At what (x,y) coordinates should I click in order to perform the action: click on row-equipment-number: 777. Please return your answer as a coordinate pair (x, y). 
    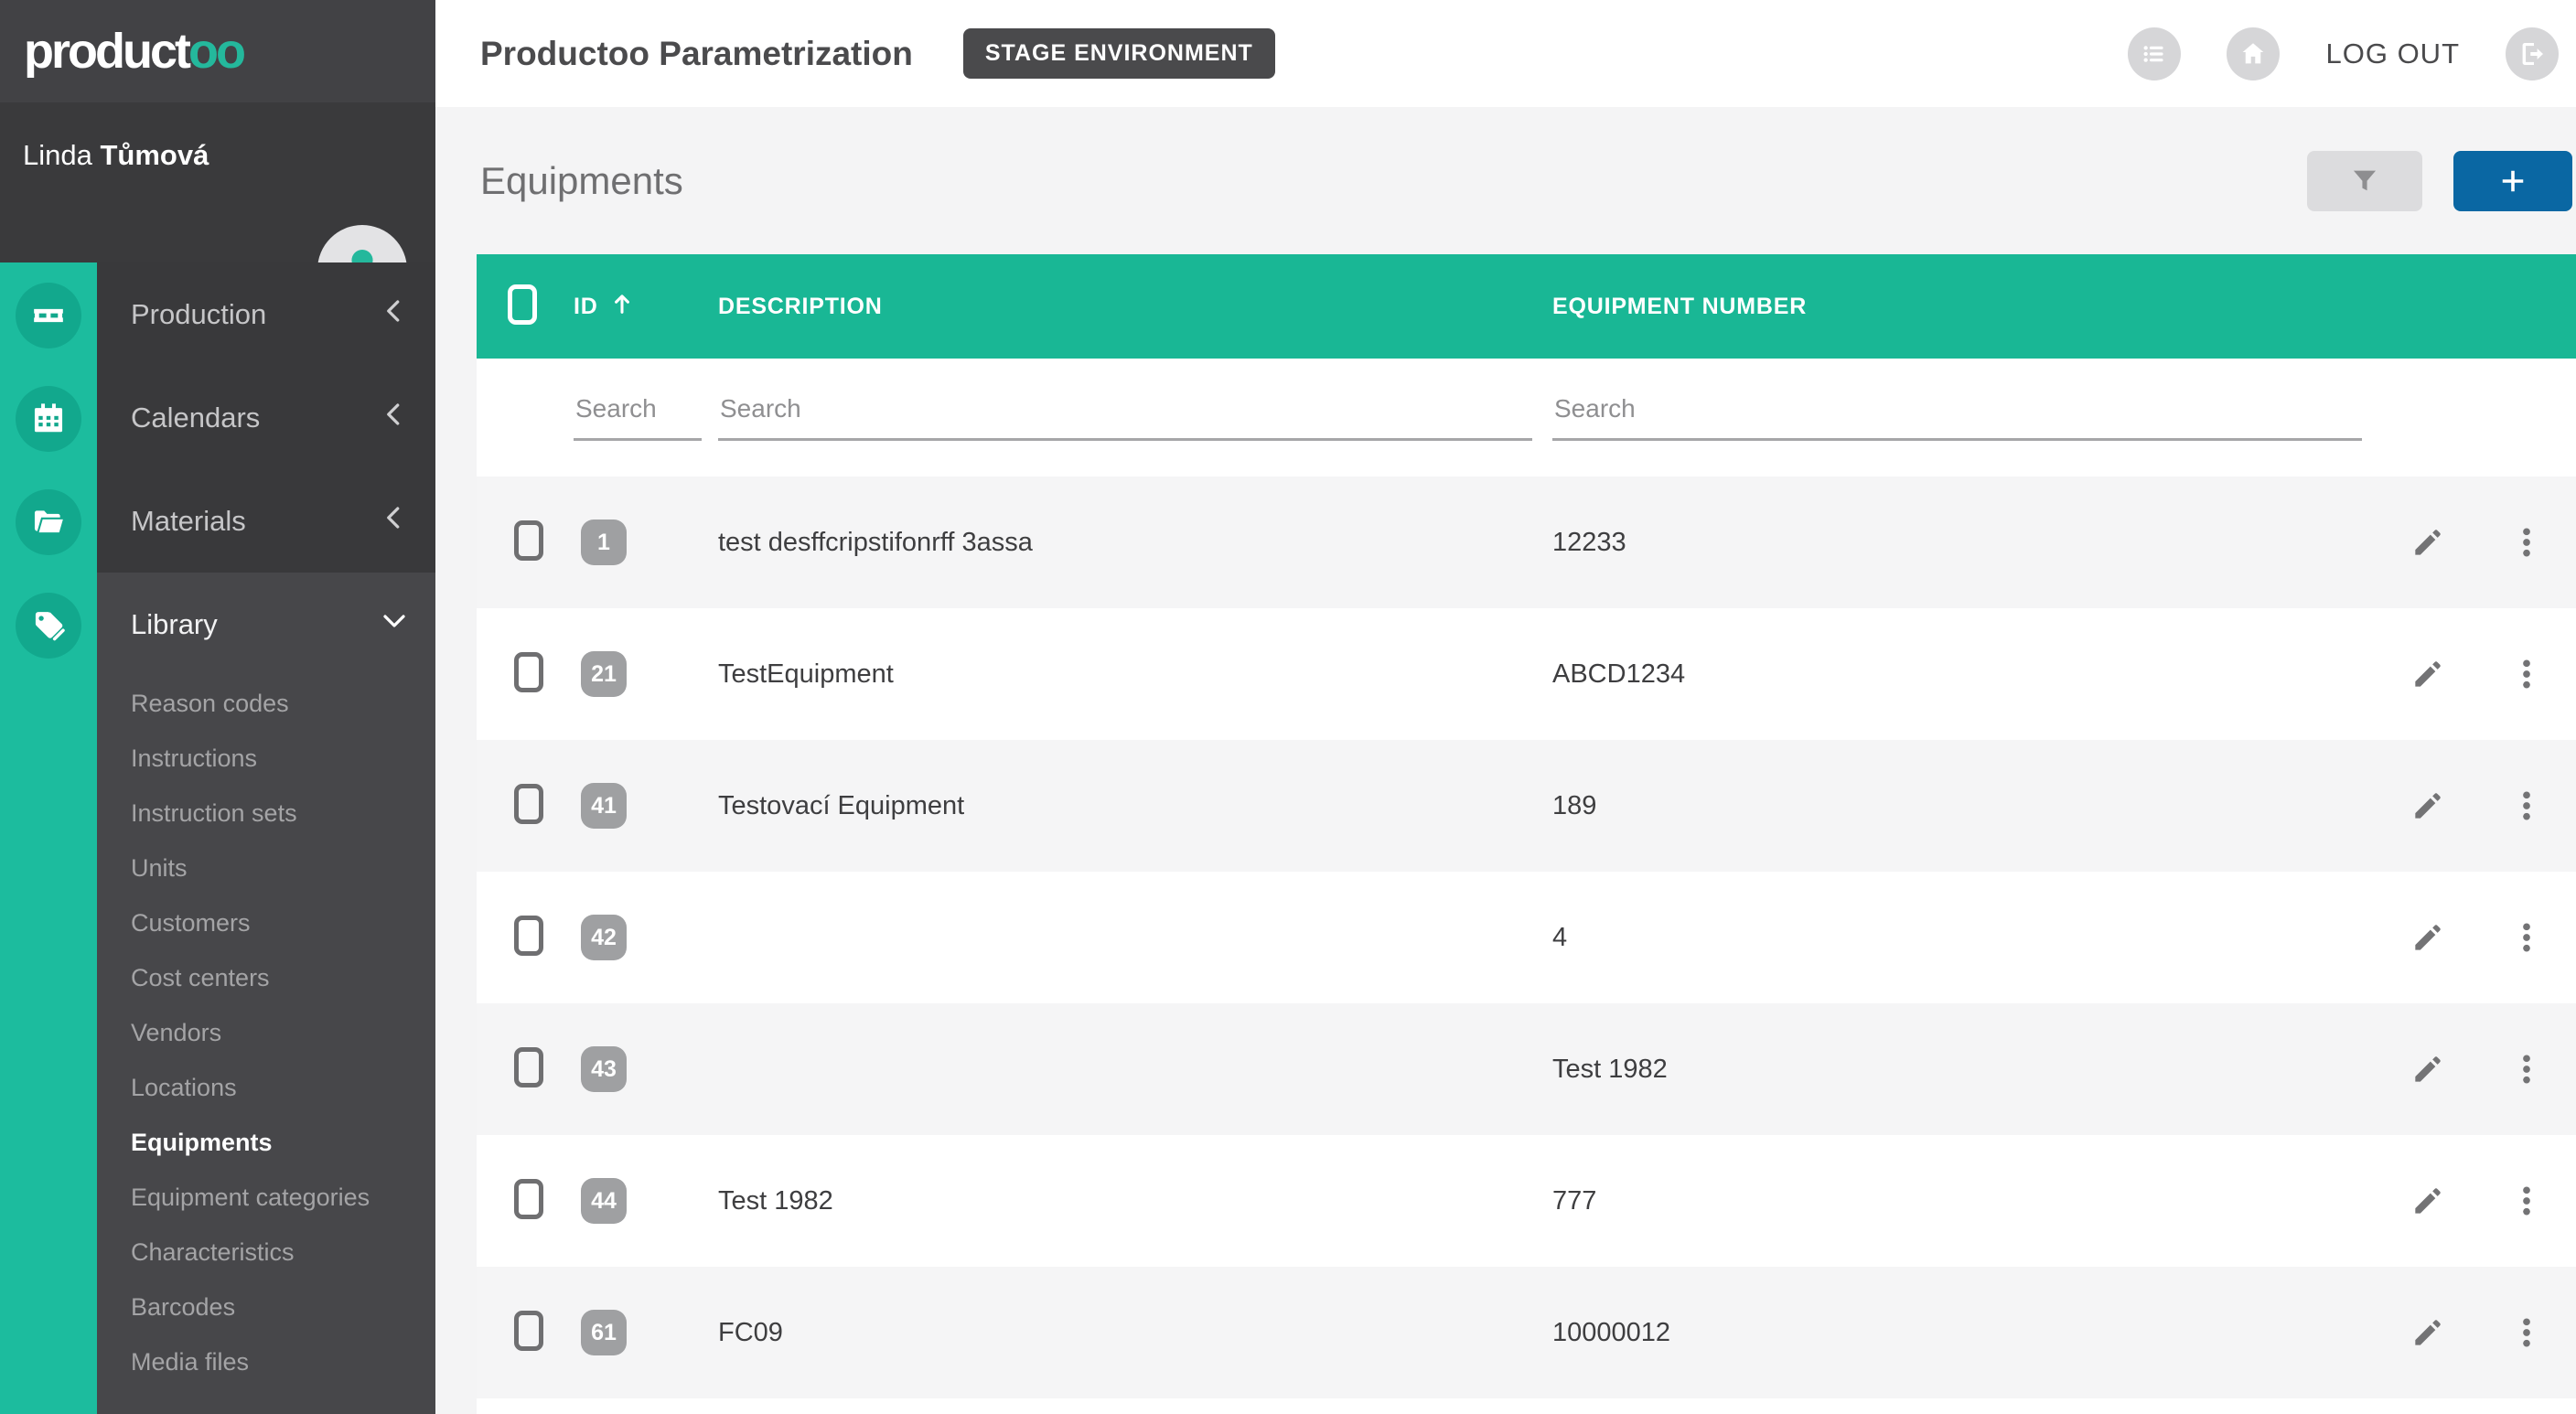
    Looking at the image, I should click on (1575, 1200).